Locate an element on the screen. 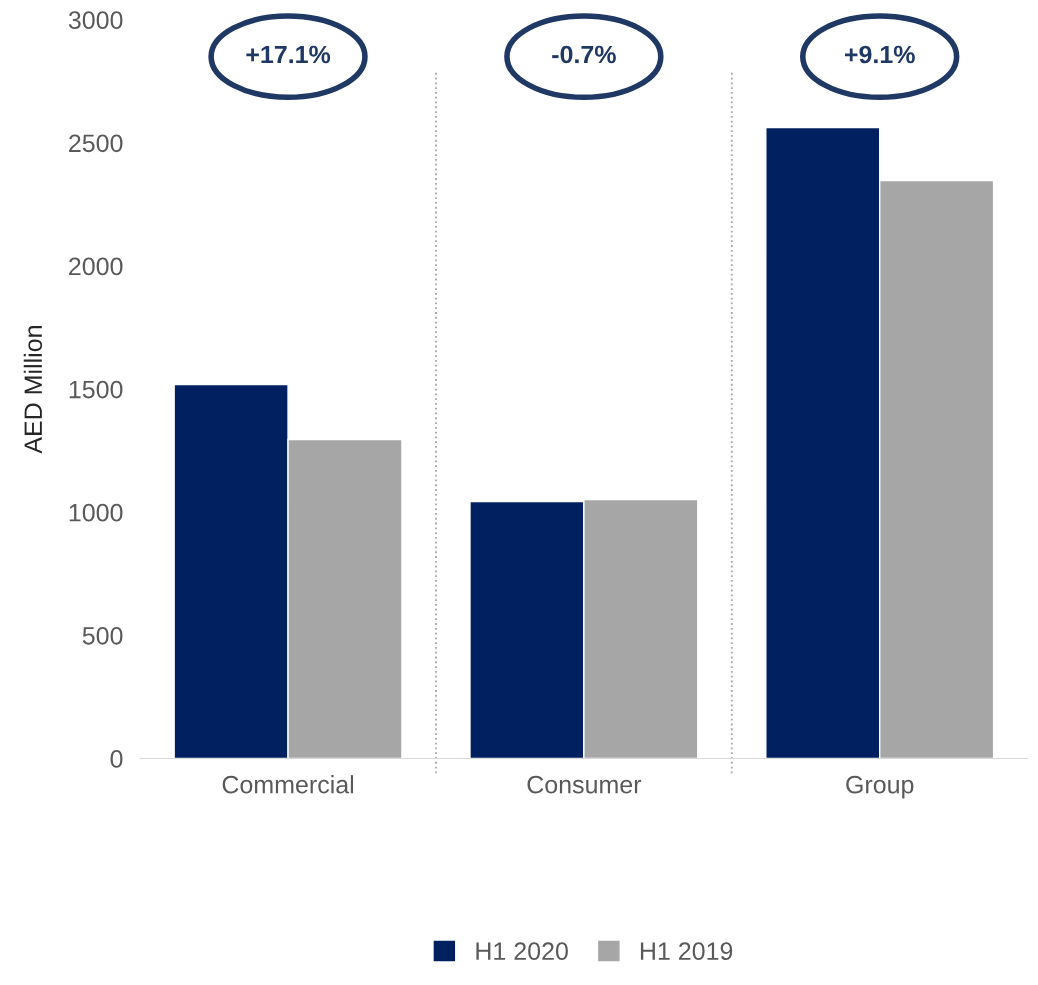  y-tick-label: 2000 is located at coordinates (96, 266).